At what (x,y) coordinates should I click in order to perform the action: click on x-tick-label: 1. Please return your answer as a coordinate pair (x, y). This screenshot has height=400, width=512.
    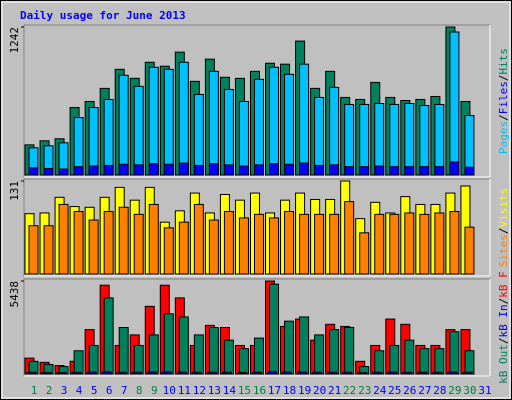
    Looking at the image, I should click on (34, 390).